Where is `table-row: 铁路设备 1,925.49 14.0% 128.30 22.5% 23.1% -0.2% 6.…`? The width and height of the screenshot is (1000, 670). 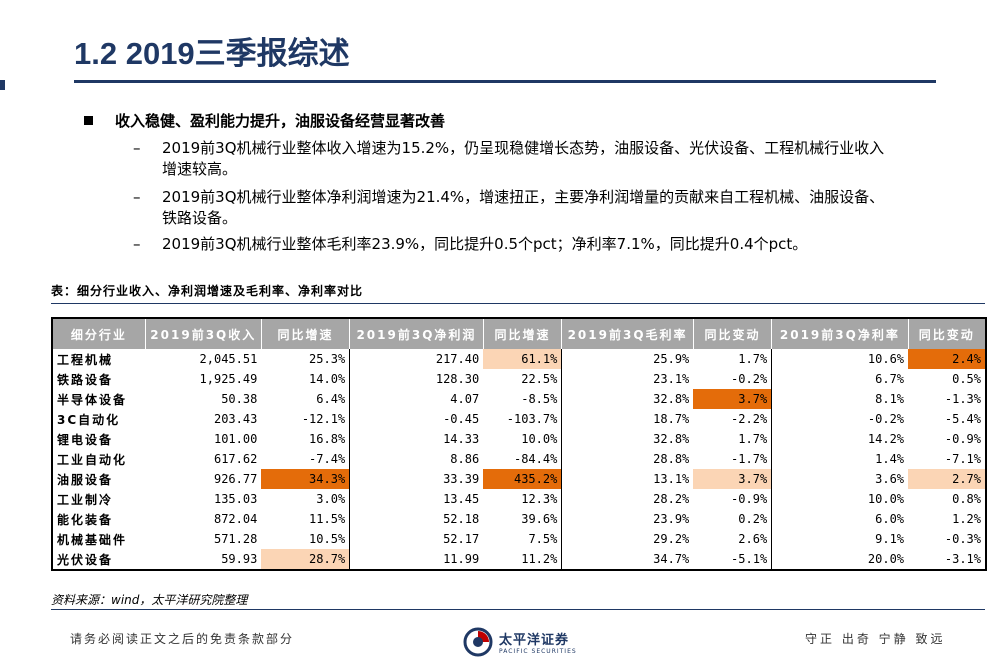 table-row: 铁路设备 1,925.49 14.0% 128.30 22.5% 23.1% -0.2% 6.… is located at coordinates (519, 379).